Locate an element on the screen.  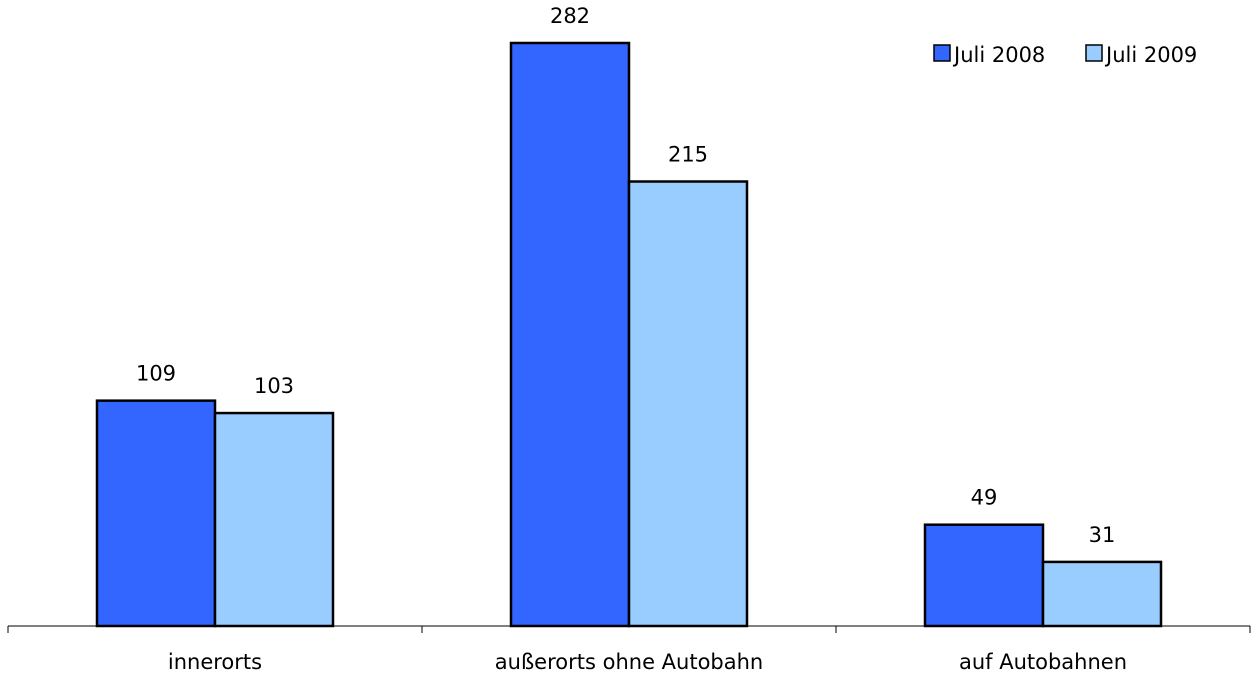
category-label: außerorts ohne Autobahn is located at coordinates (629, 662).